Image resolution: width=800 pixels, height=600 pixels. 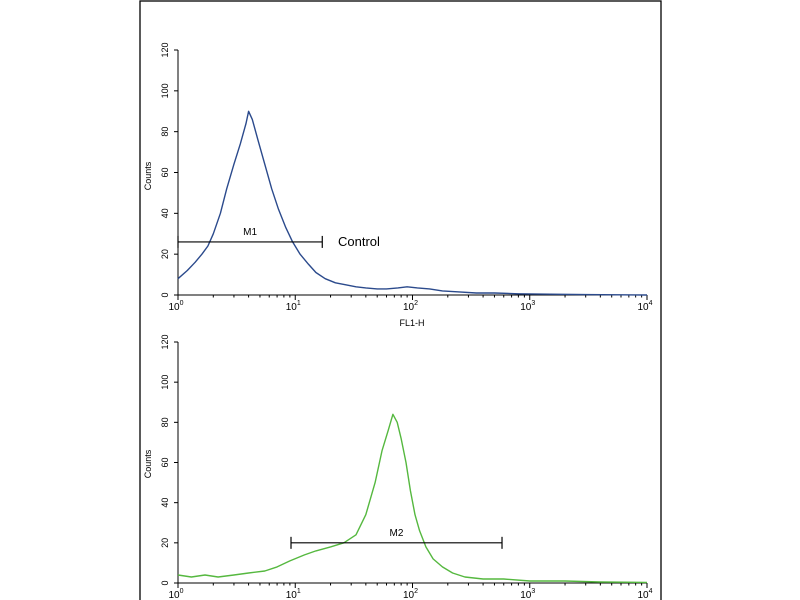 I want to click on bottom-y-tick-label: 0, so click(x=165, y=582).